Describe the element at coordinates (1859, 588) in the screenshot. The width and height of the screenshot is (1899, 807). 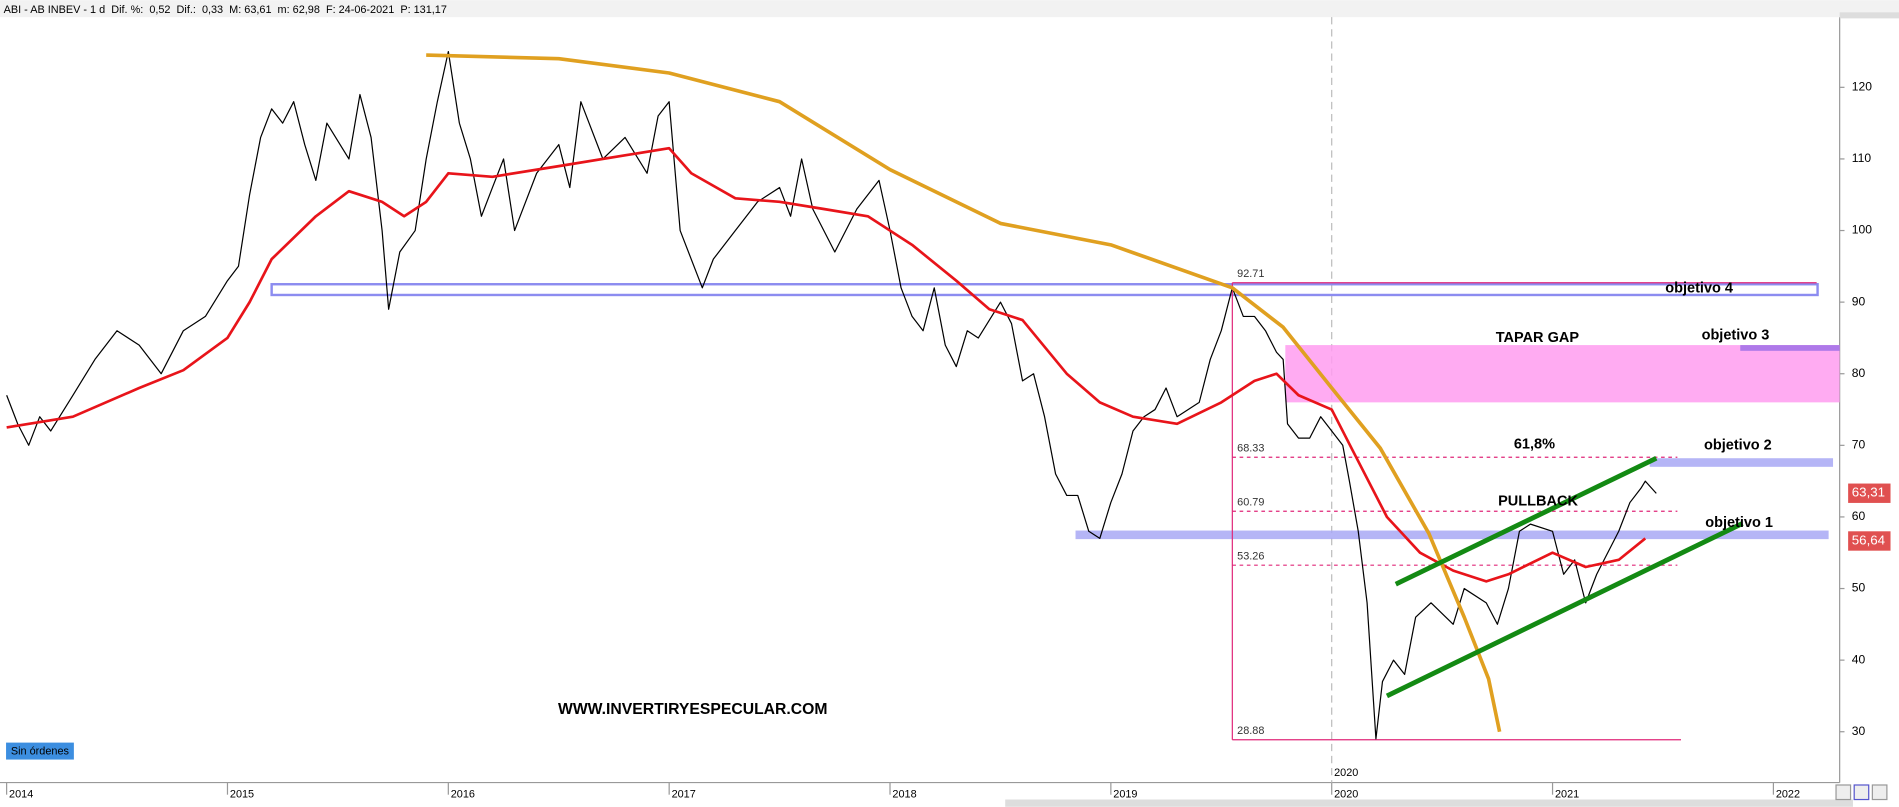
I see `y-tick-label: 50` at that location.